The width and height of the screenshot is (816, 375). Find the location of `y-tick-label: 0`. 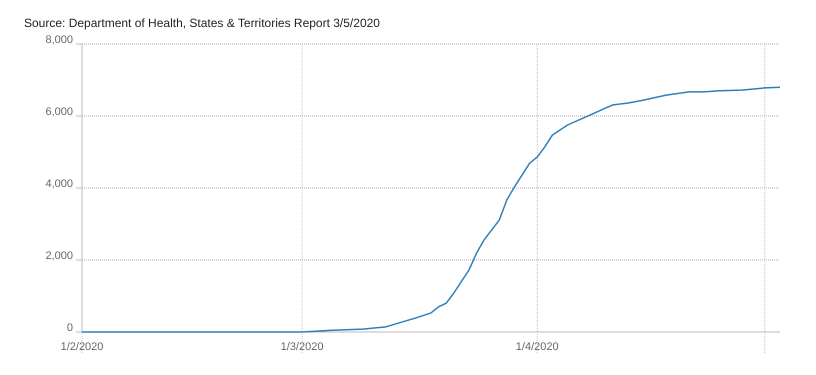

y-tick-label: 0 is located at coordinates (69, 328).